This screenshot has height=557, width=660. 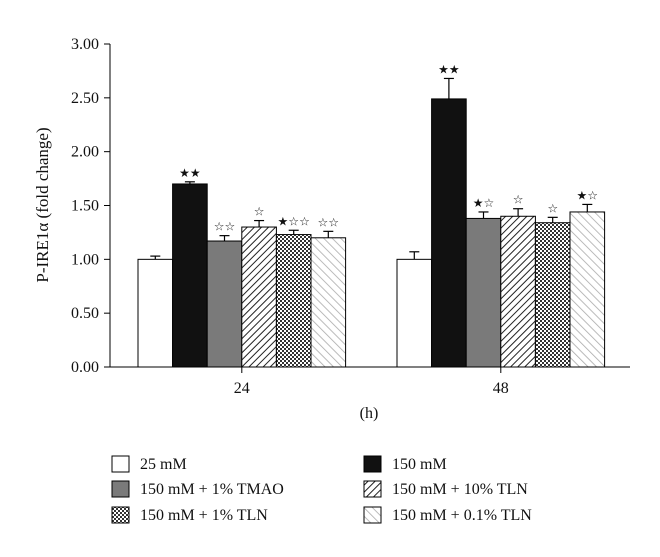 What do you see at coordinates (85, 259) in the screenshot?
I see `y-tick-label: 1.00` at bounding box center [85, 259].